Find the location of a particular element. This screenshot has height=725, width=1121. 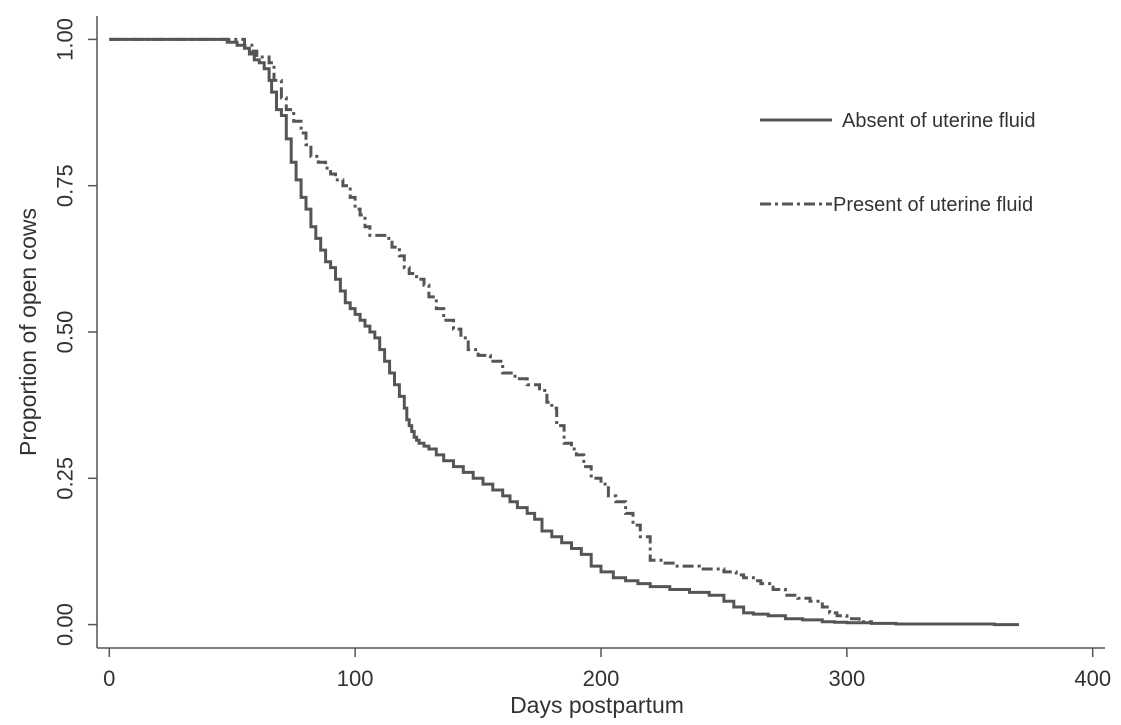

x-tick-label: 0 is located at coordinates (109, 678).